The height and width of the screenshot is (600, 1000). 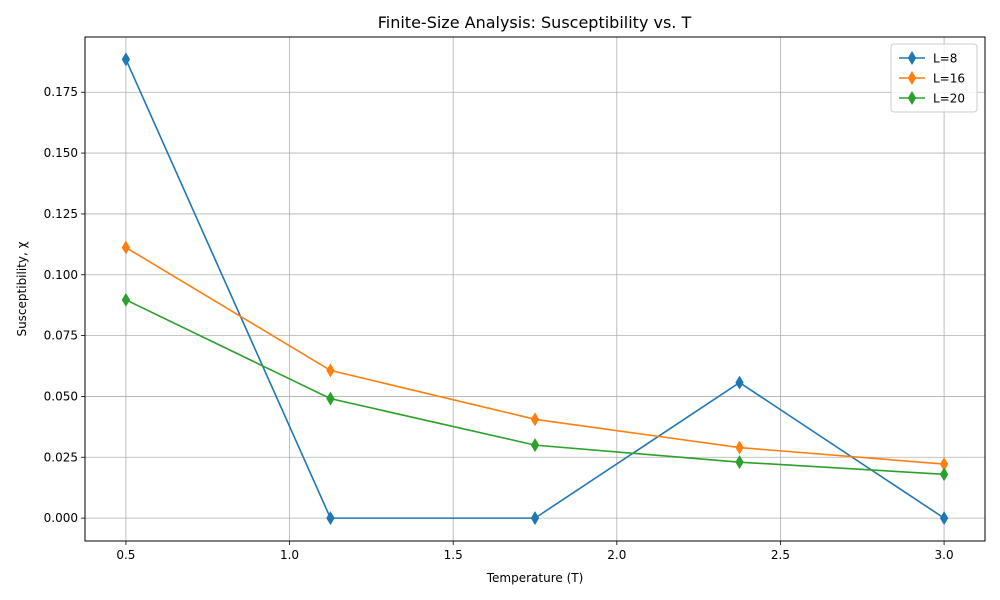 What do you see at coordinates (949, 79) in the screenshot?
I see `legend-label: L=16` at bounding box center [949, 79].